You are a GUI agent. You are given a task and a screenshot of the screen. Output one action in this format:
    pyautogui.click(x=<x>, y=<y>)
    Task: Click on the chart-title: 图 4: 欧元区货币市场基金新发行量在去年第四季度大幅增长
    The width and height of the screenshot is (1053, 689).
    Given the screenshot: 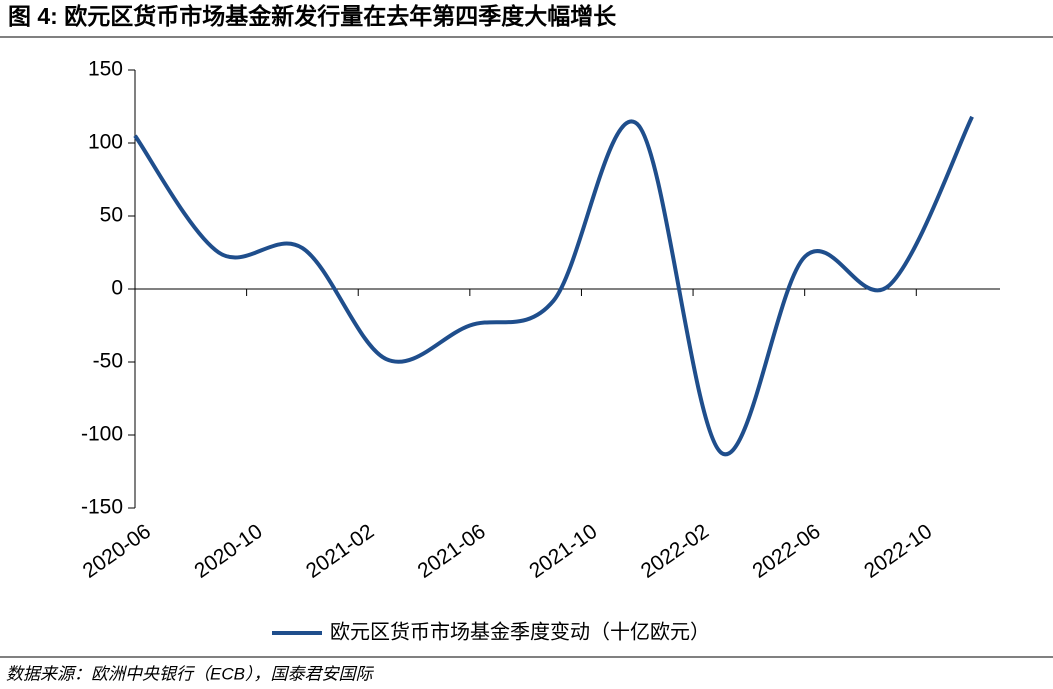 What is the action you would take?
    pyautogui.click(x=312, y=16)
    